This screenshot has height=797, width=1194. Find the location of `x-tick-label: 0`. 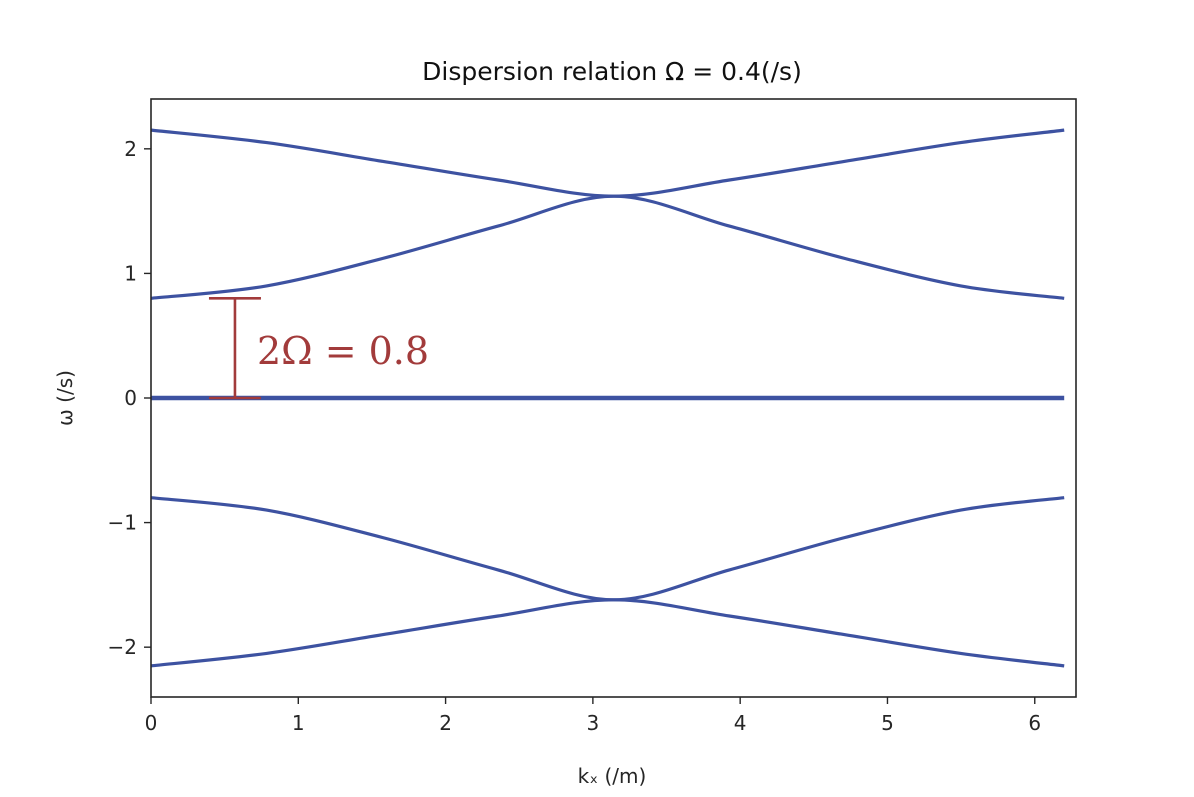

x-tick-label: 0 is located at coordinates (151, 723).